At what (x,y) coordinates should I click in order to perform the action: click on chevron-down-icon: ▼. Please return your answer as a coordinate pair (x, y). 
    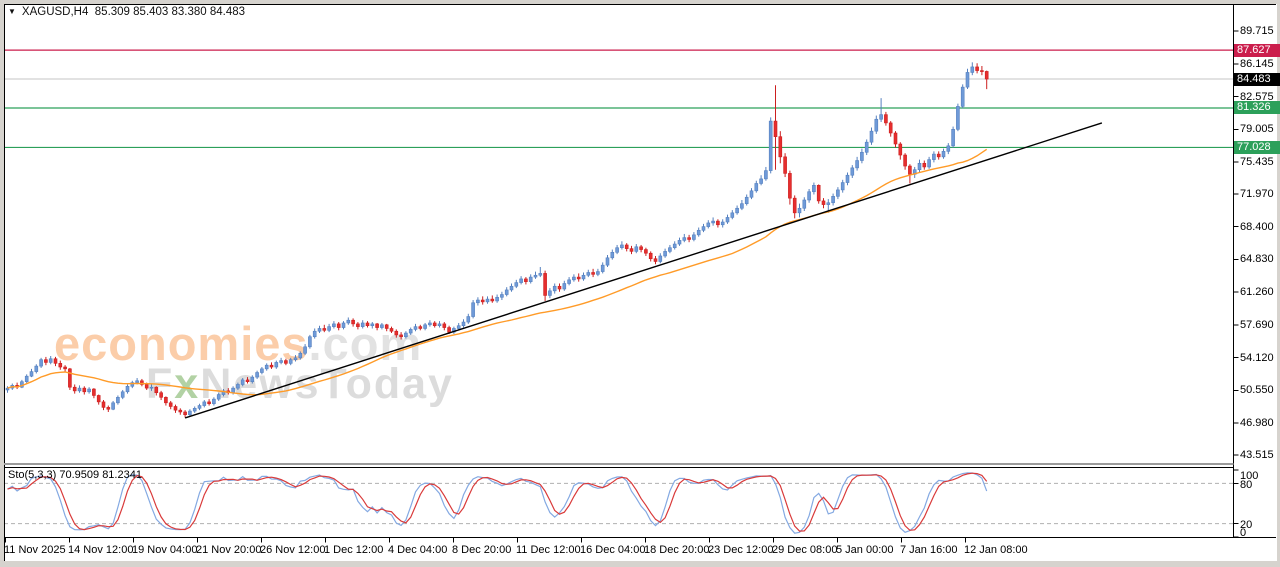
    Looking at the image, I should click on (12, 11).